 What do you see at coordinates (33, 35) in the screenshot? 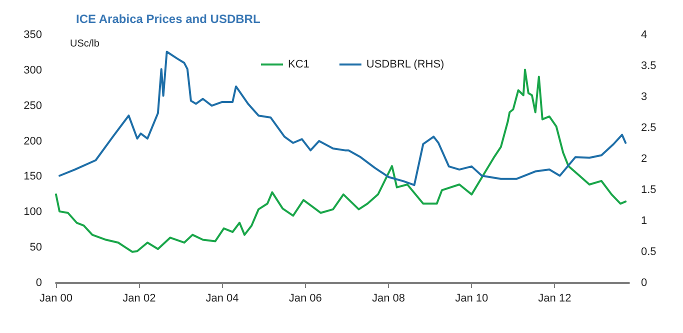
I see `y-tick-label: 350` at bounding box center [33, 35].